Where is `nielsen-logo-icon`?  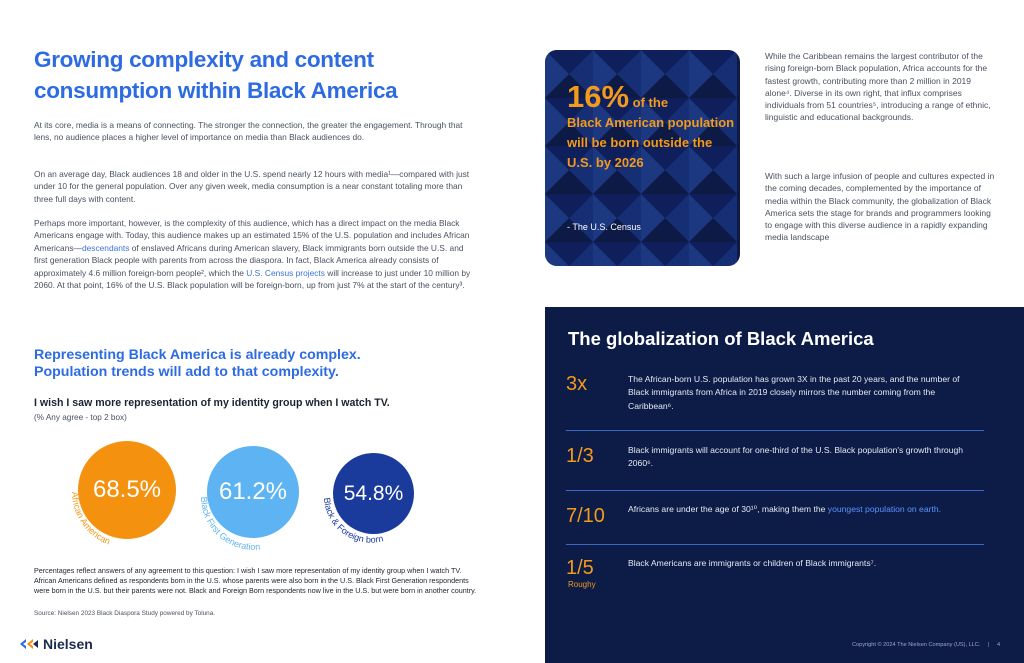
nielsen-logo-icon is located at coordinates (29, 644).